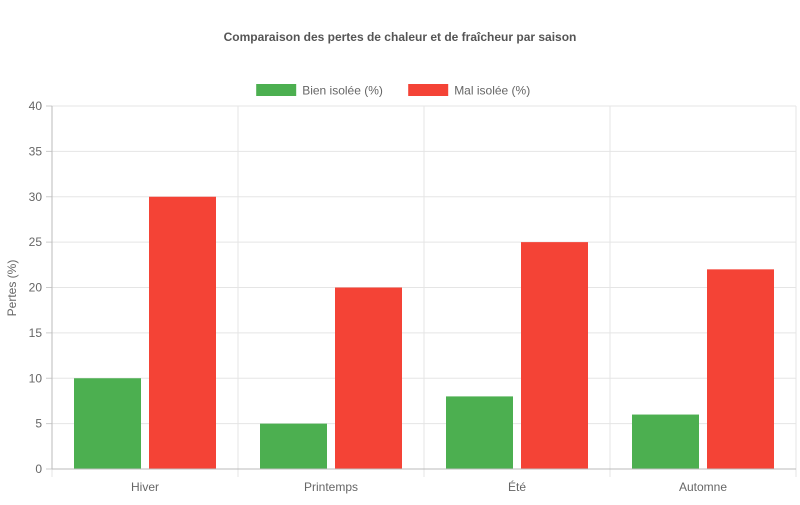 The image size is (800, 505). Describe the element at coordinates (36, 197) in the screenshot. I see `y-tick-label: 30` at that location.